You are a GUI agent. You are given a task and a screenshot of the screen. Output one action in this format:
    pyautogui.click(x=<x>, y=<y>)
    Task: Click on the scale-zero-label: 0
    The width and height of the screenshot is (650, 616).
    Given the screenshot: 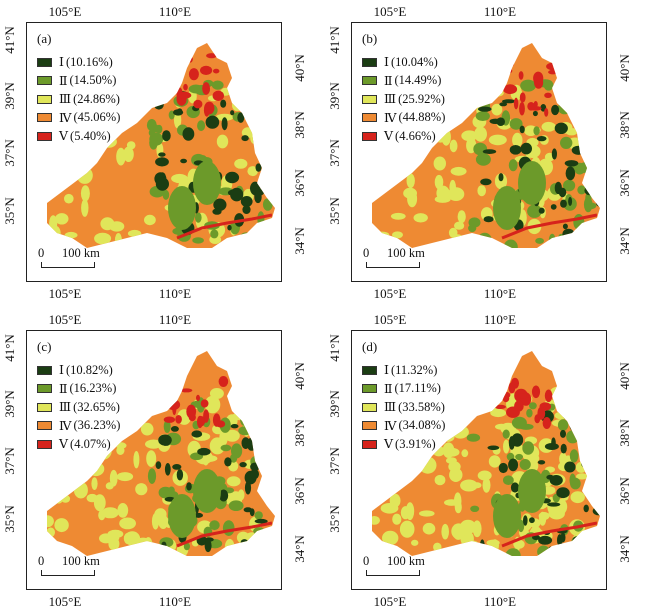 What is the action you would take?
    pyautogui.click(x=366, y=253)
    